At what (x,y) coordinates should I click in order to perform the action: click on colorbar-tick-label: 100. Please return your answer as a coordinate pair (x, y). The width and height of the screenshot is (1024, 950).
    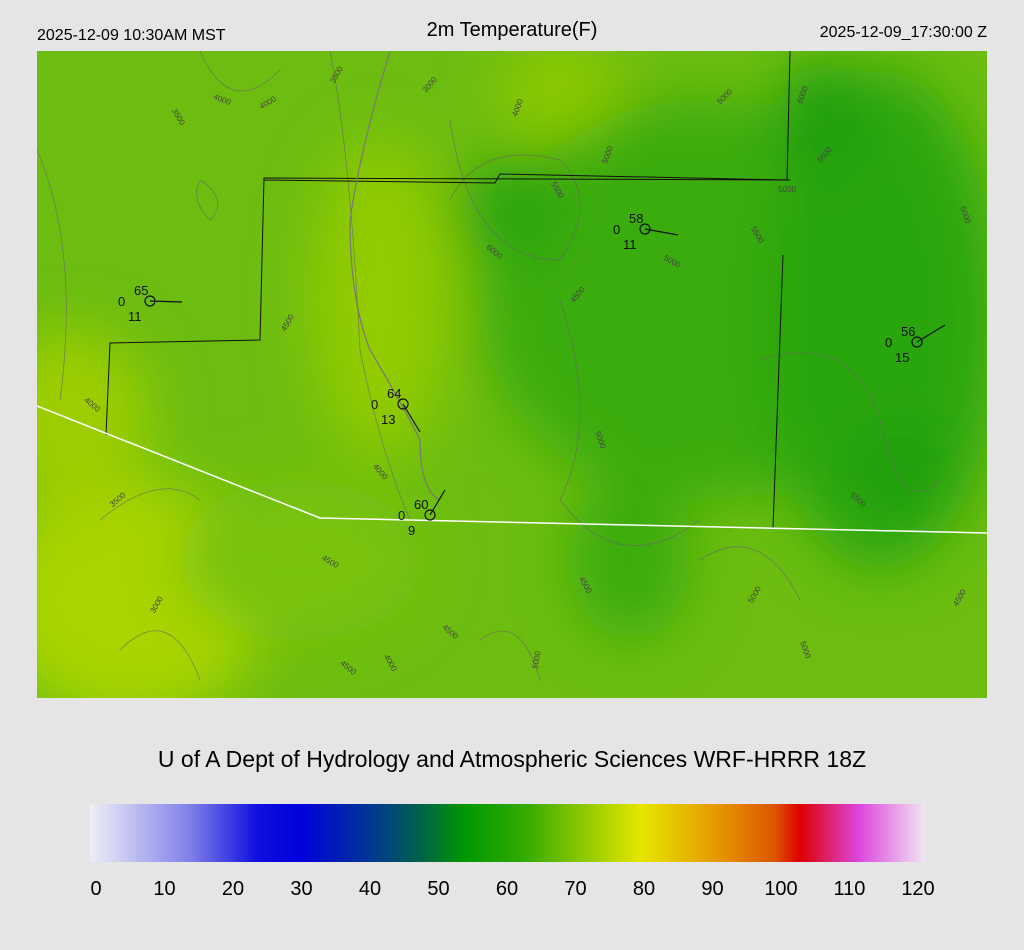
    Looking at the image, I should click on (780, 889).